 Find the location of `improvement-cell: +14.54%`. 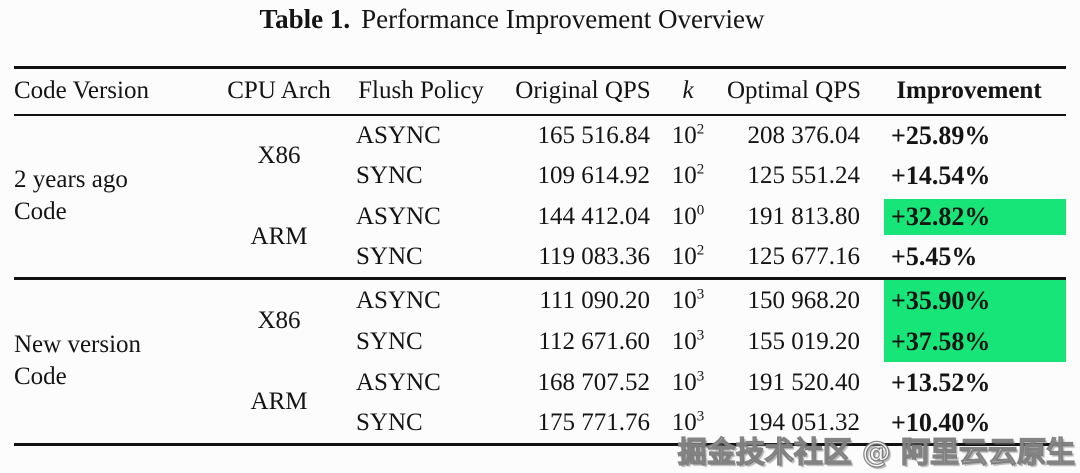

improvement-cell: +14.54% is located at coordinates (969, 176).